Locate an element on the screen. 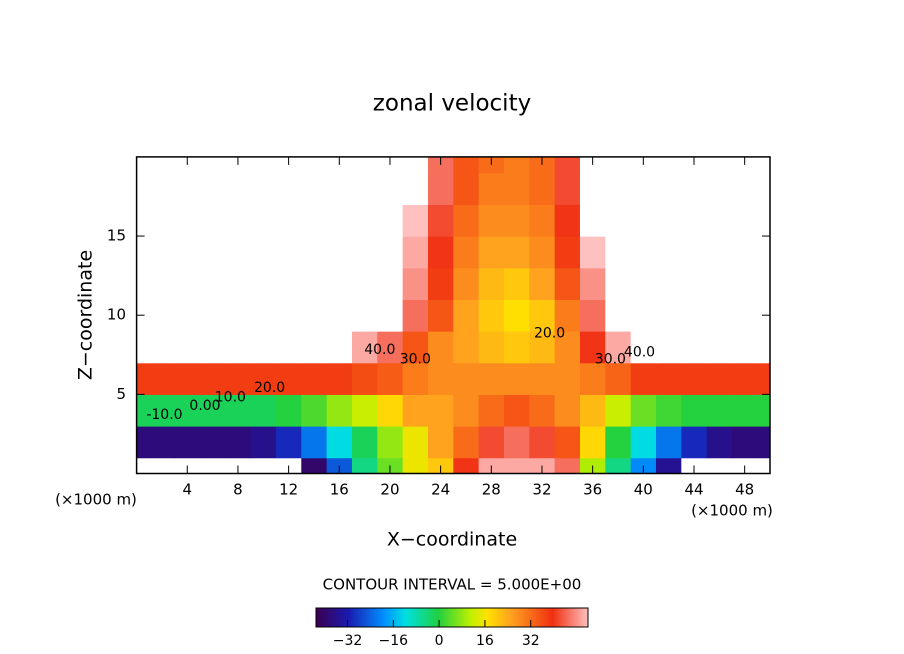  colorbar is located at coordinates (452, 617).